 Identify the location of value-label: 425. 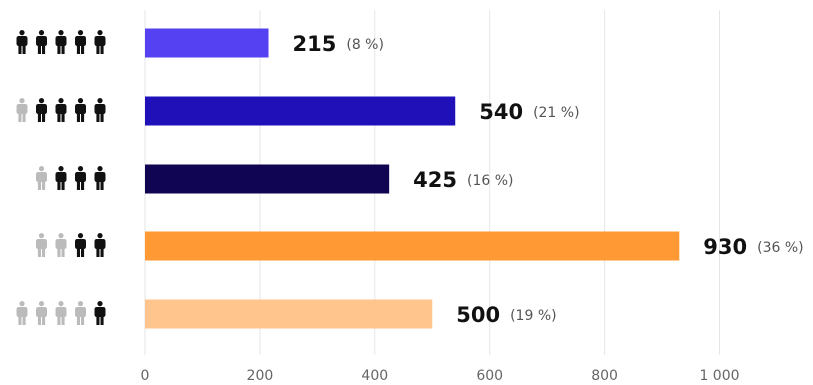
(435, 180).